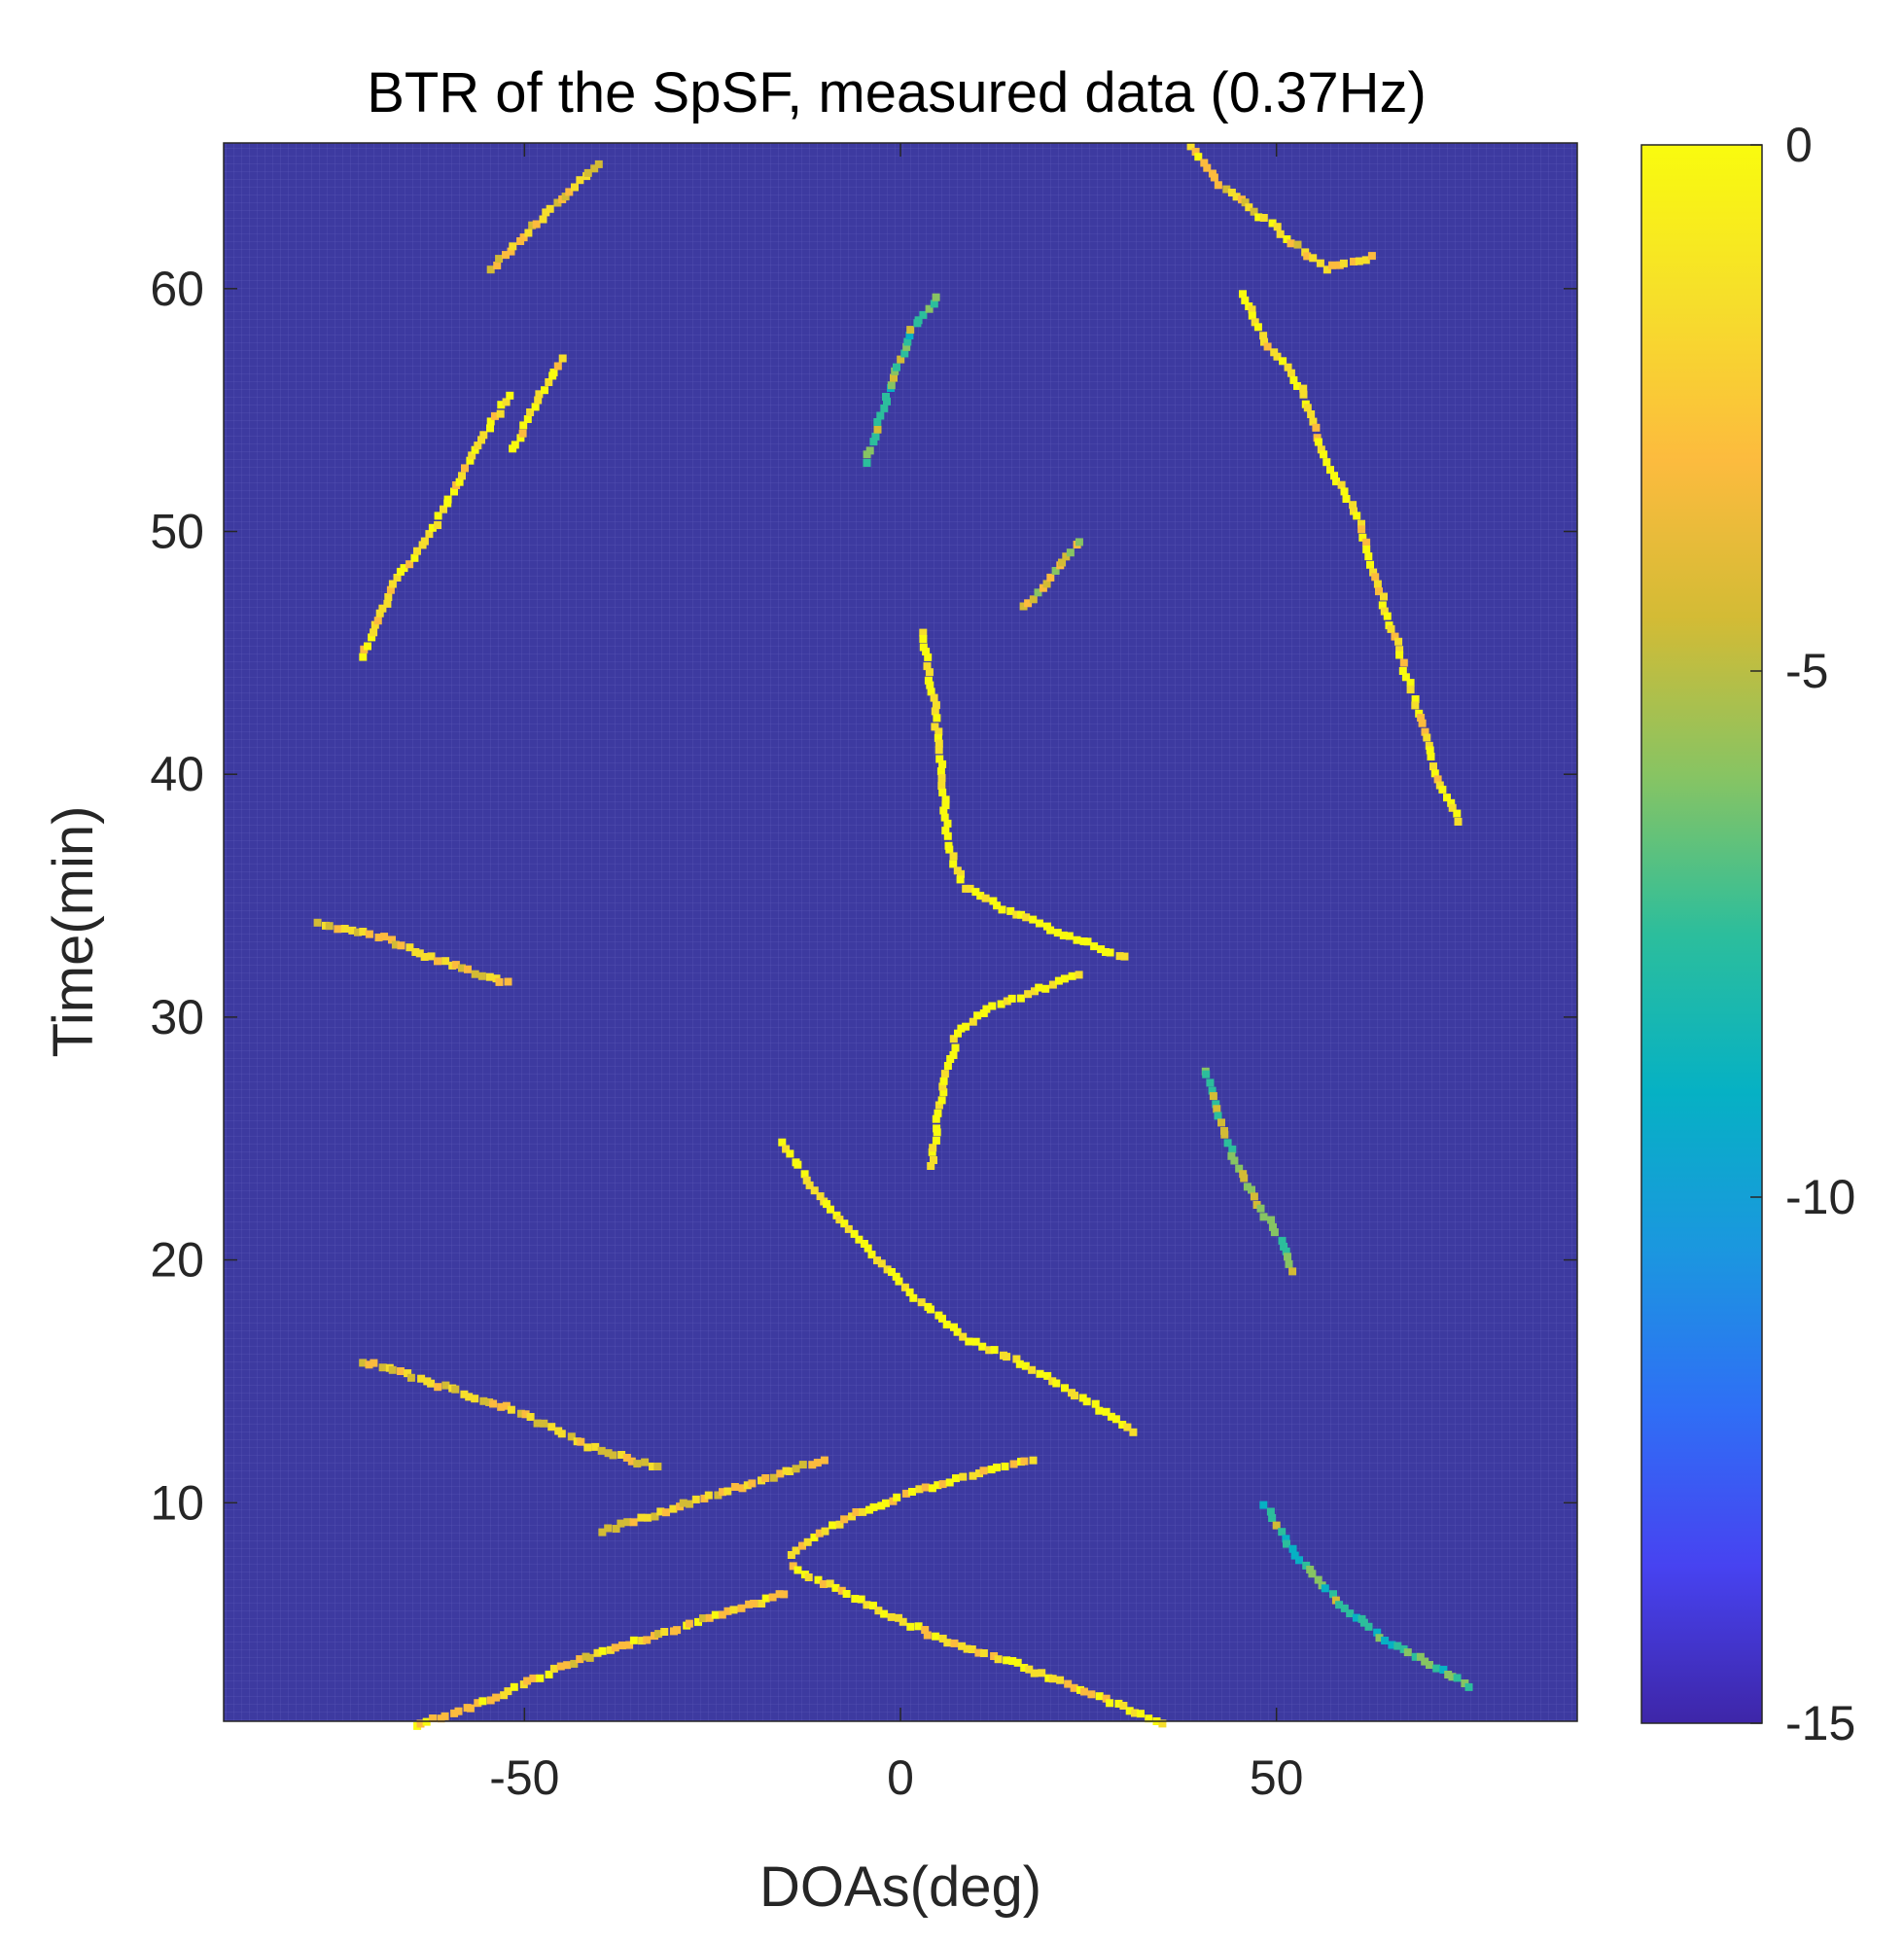 The width and height of the screenshot is (1904, 1943). I want to click on track-left-mid, so click(510, 1414).